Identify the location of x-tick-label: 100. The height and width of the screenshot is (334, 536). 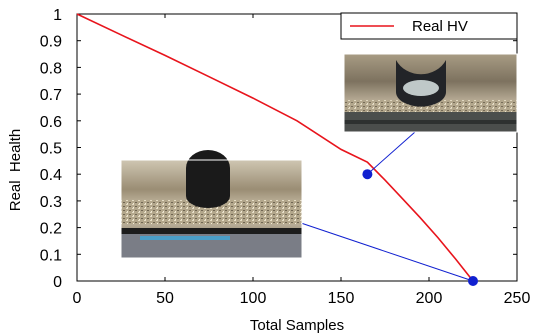
(253, 298).